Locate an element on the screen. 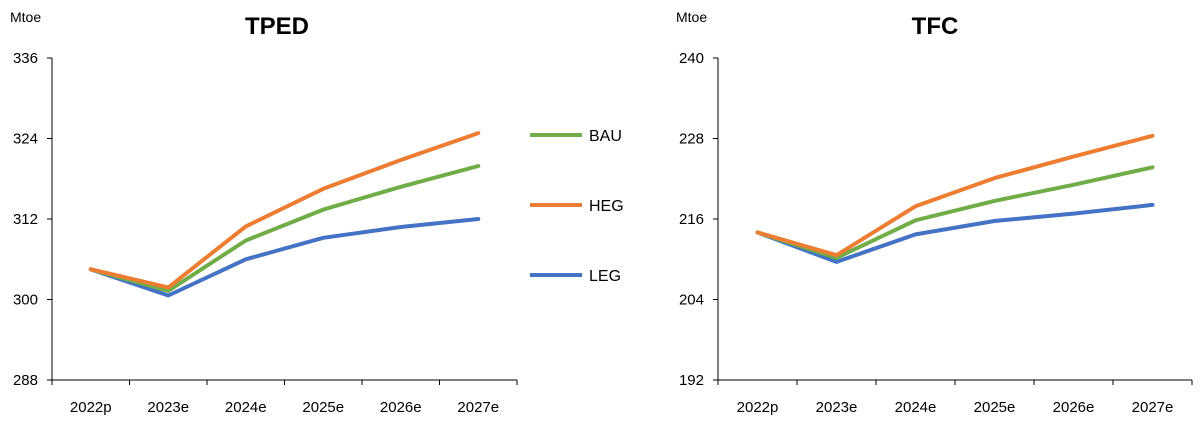 The height and width of the screenshot is (425, 1200). y-tick-label: 336 is located at coordinates (25, 58).